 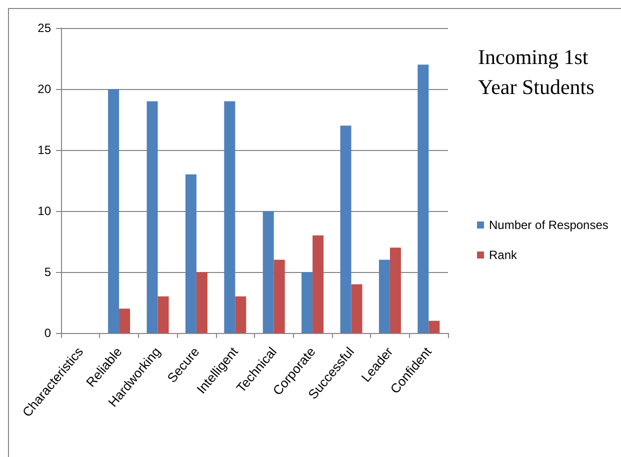 What do you see at coordinates (45, 89) in the screenshot?
I see `y-tick-label: 20` at bounding box center [45, 89].